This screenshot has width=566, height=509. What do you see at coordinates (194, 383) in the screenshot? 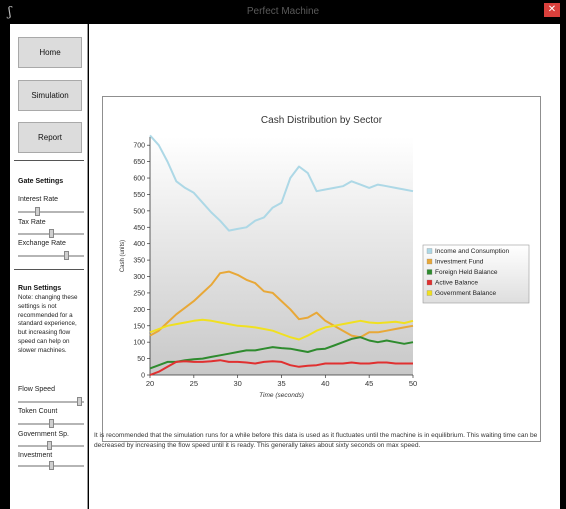
I see `x-tick-label: 25` at bounding box center [194, 383].